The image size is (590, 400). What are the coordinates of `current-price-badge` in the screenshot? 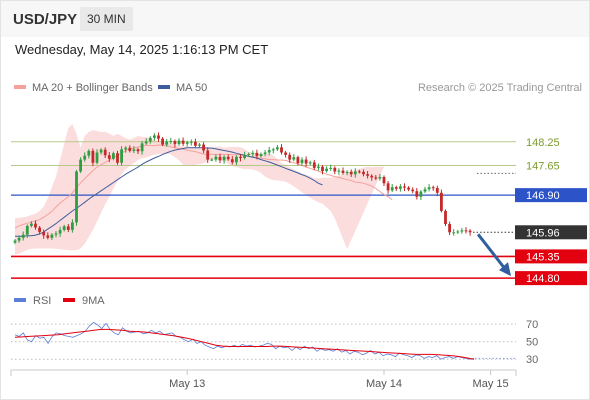 It's located at (551, 232).